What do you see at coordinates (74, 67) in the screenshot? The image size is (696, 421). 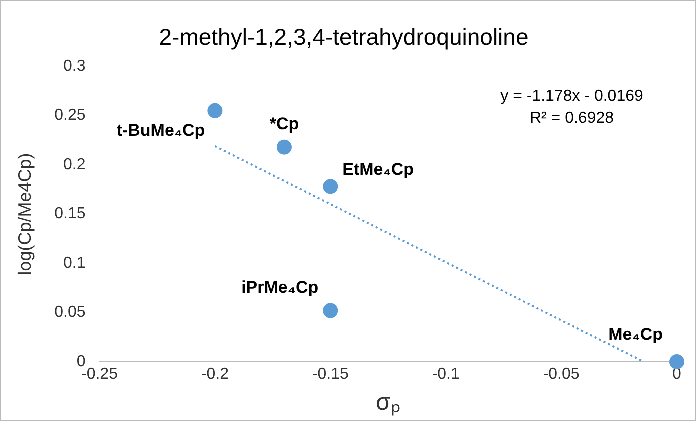 I see `y-tick-label: 0.3` at bounding box center [74, 67].